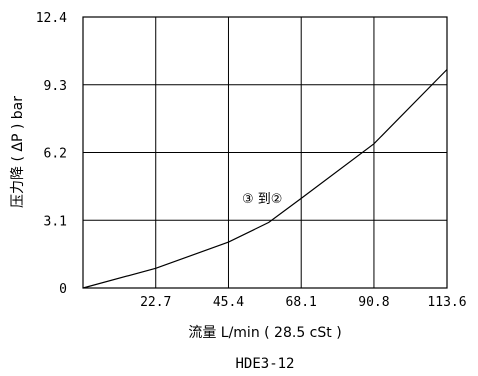 Image resolution: width=478 pixels, height=376 pixels. I want to click on curve-annotation: ③ 到②, so click(262, 199).